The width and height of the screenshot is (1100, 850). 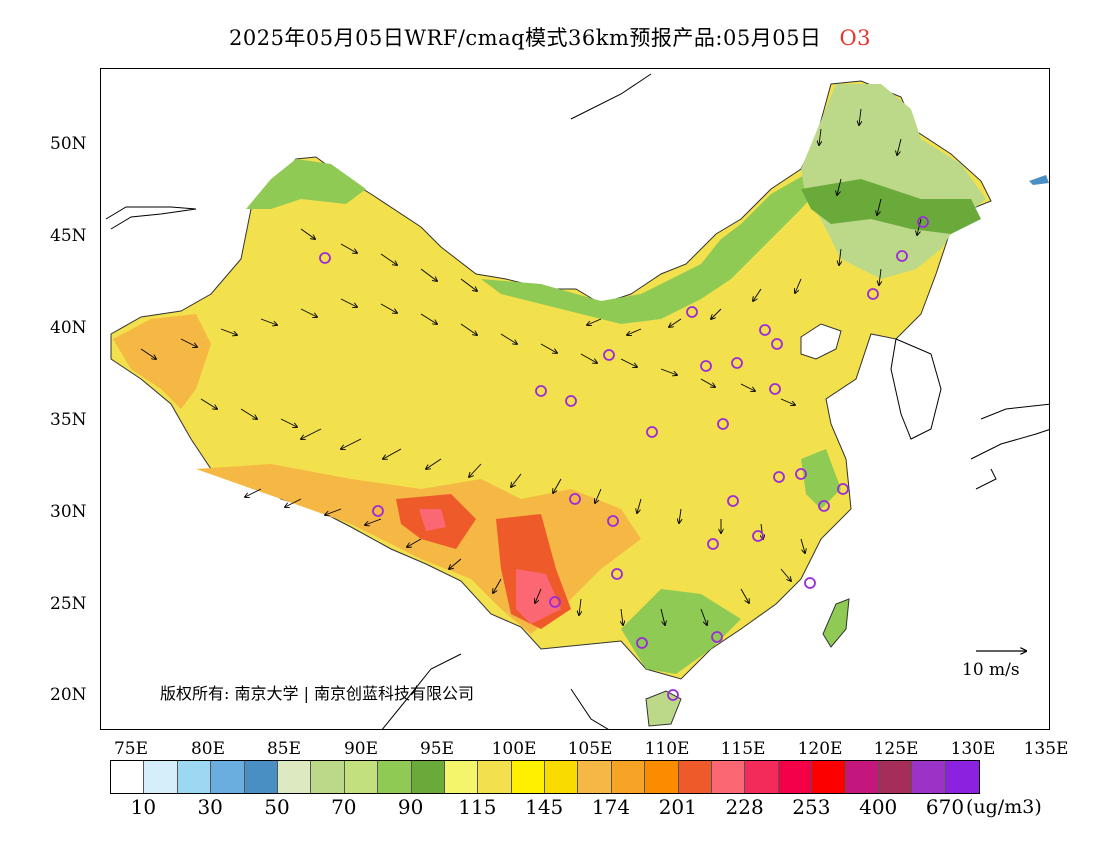 I want to click on lon-label: 100E, so click(x=514, y=749).